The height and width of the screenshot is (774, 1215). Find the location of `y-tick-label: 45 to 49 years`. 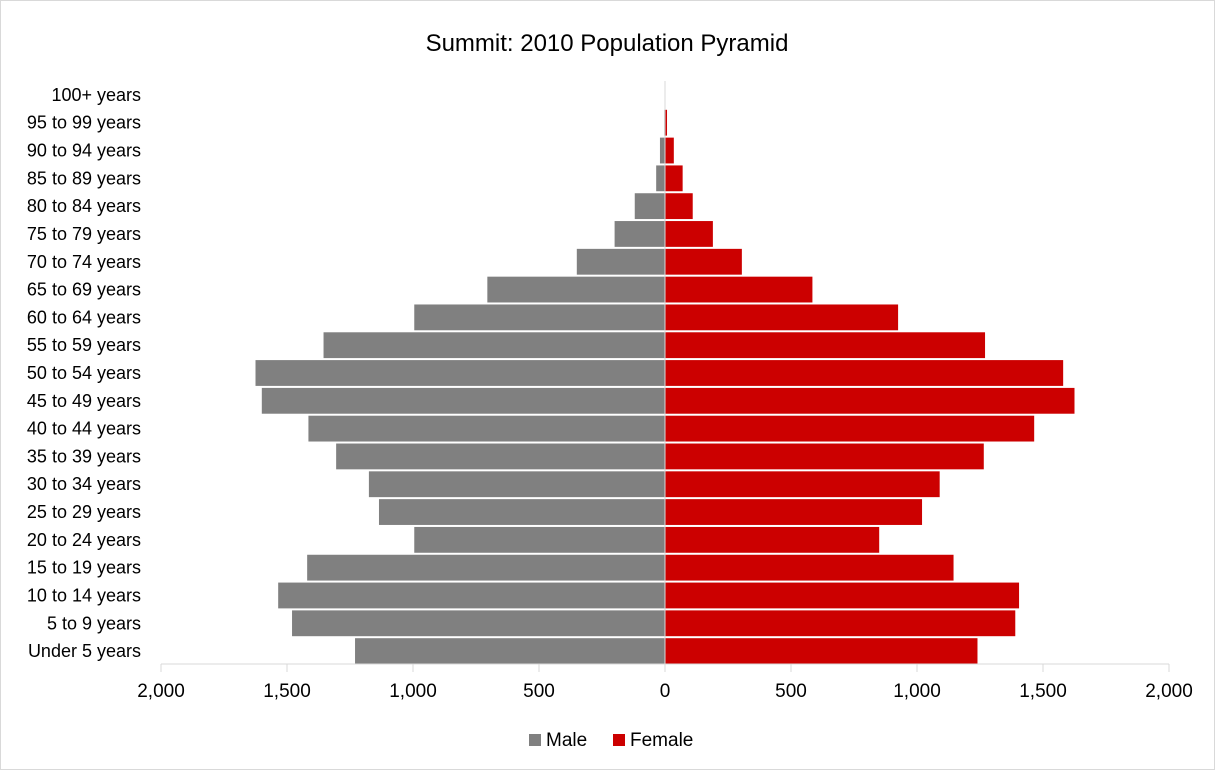

y-tick-label: 45 to 49 years is located at coordinates (84, 401).